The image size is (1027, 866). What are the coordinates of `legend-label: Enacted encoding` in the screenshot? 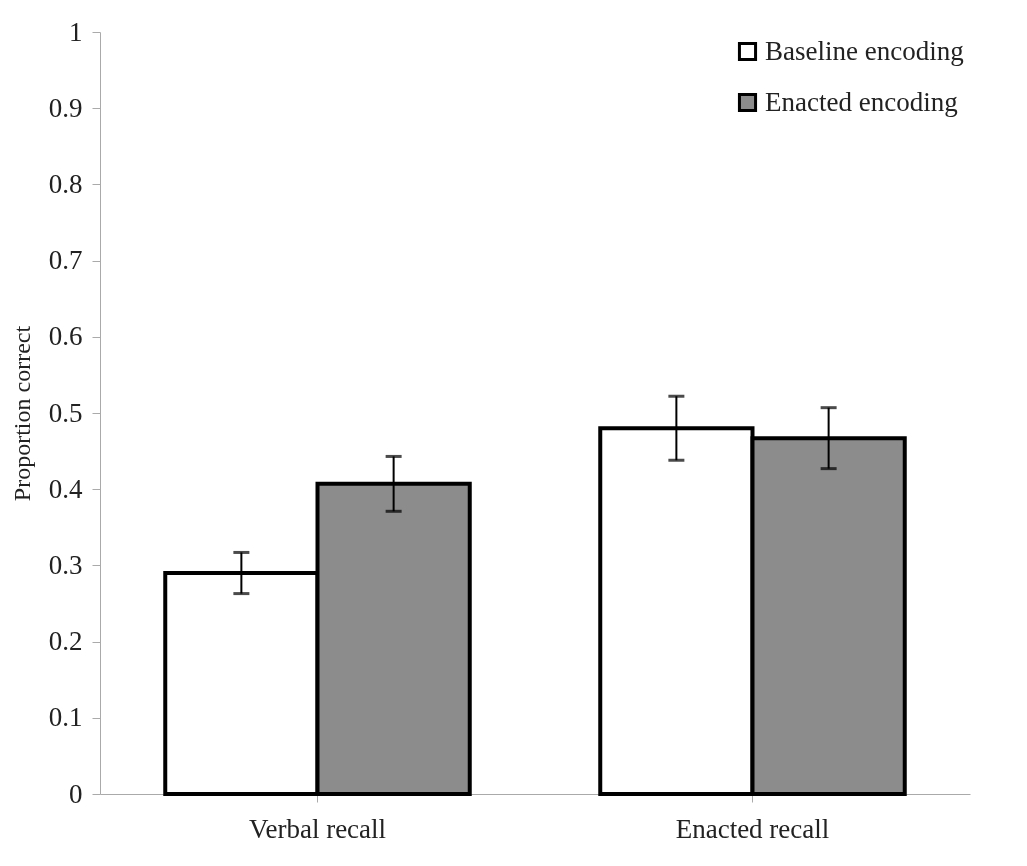 It's located at (861, 101).